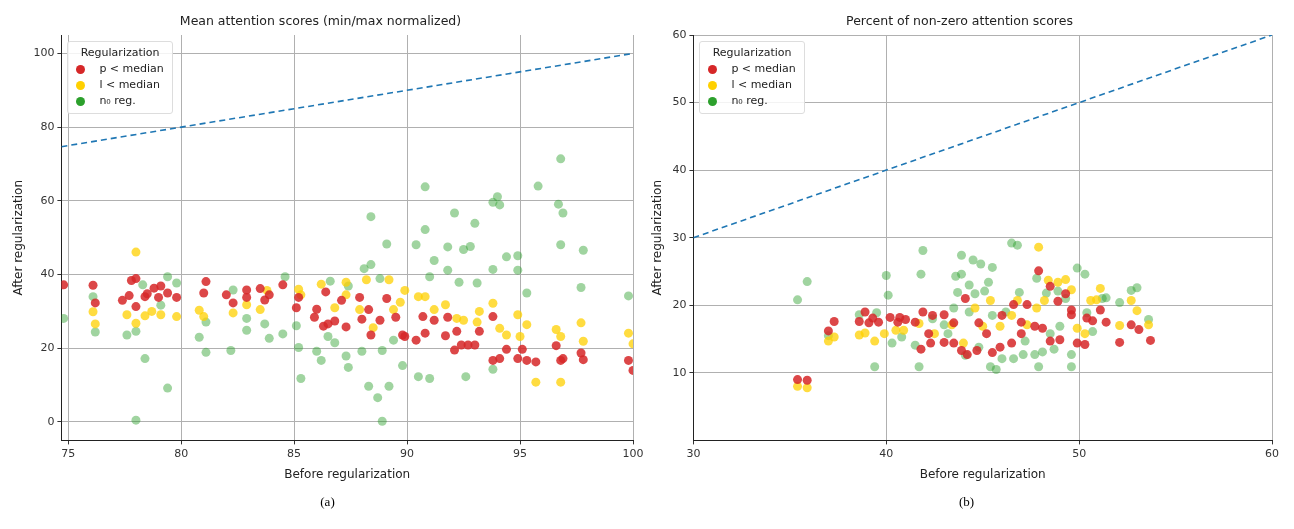  What do you see at coordinates (51, 421) in the screenshot?
I see `y-tick-label: 0` at bounding box center [51, 421].